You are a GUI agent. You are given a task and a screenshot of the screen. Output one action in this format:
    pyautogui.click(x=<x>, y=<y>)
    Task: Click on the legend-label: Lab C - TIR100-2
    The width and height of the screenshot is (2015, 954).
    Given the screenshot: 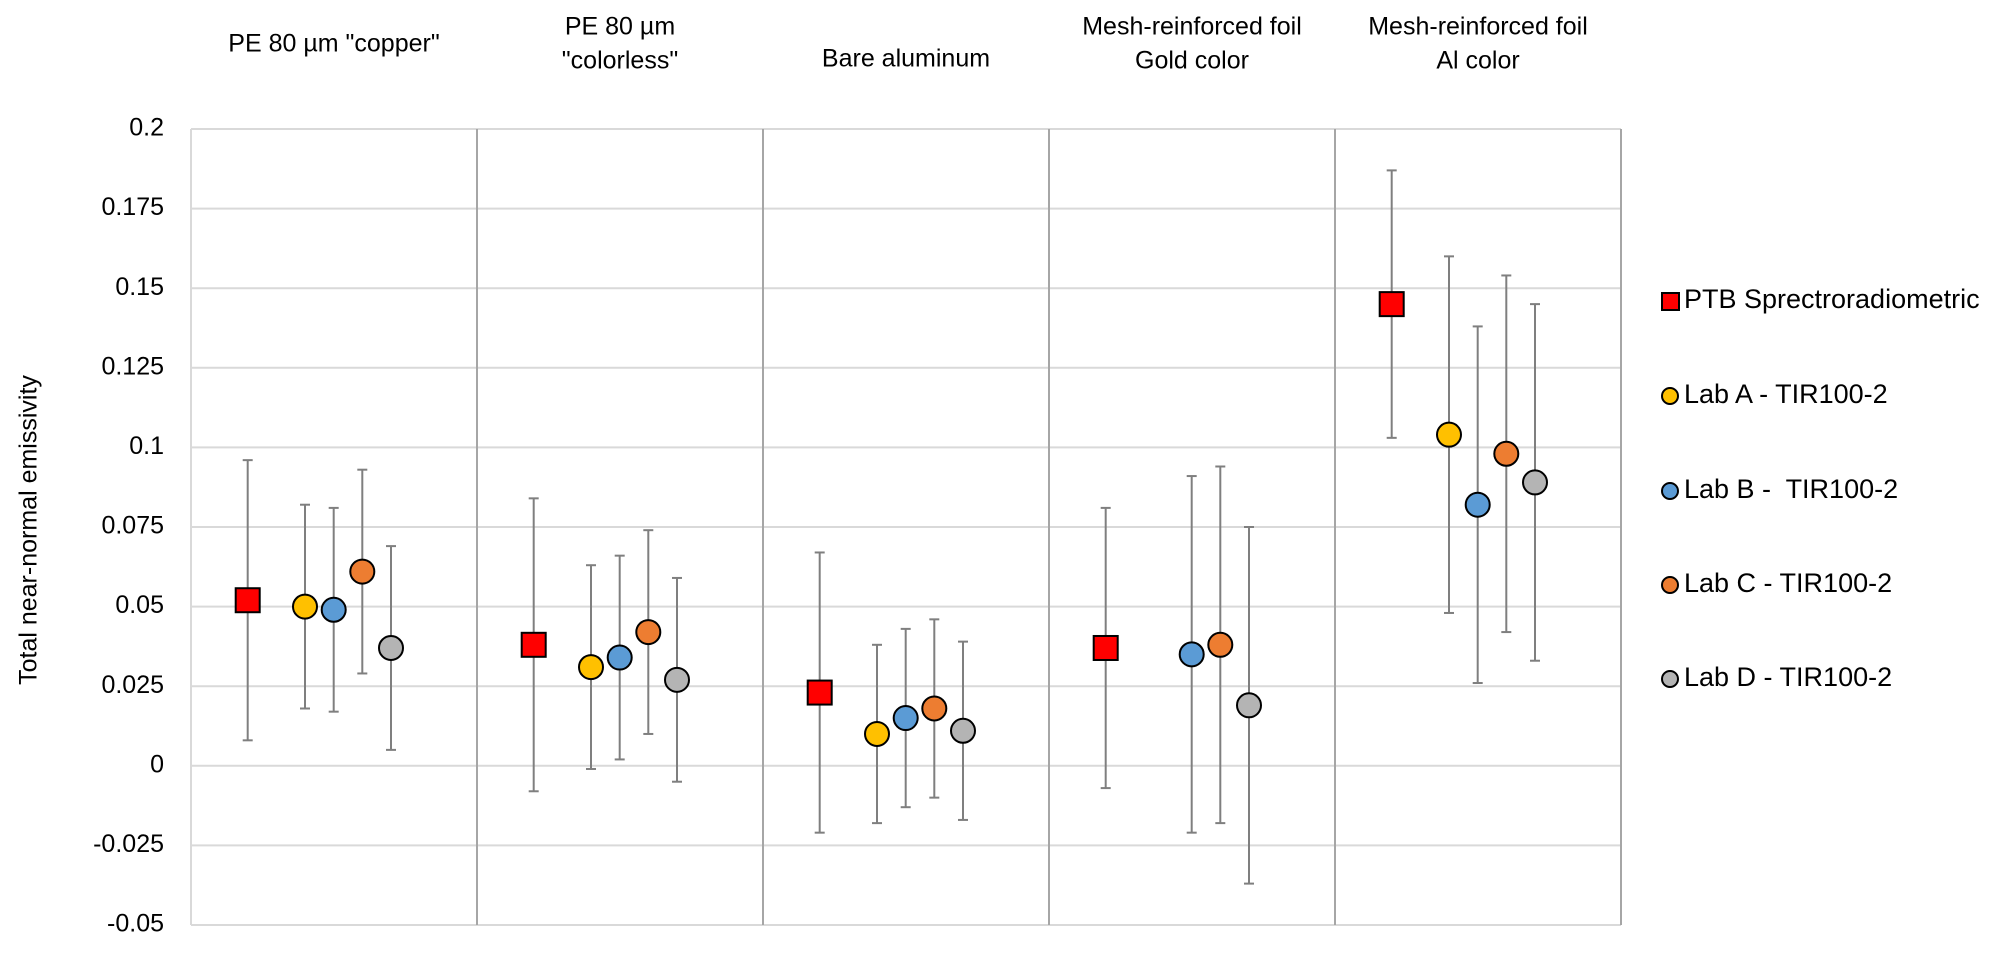 What is the action you would take?
    pyautogui.click(x=1788, y=583)
    